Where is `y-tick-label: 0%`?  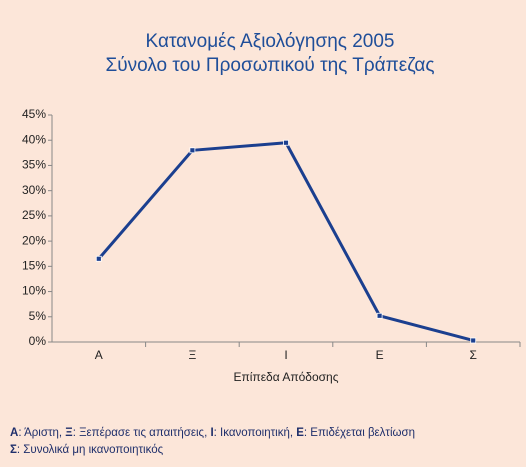 y-tick-label: 0% is located at coordinates (38, 341).